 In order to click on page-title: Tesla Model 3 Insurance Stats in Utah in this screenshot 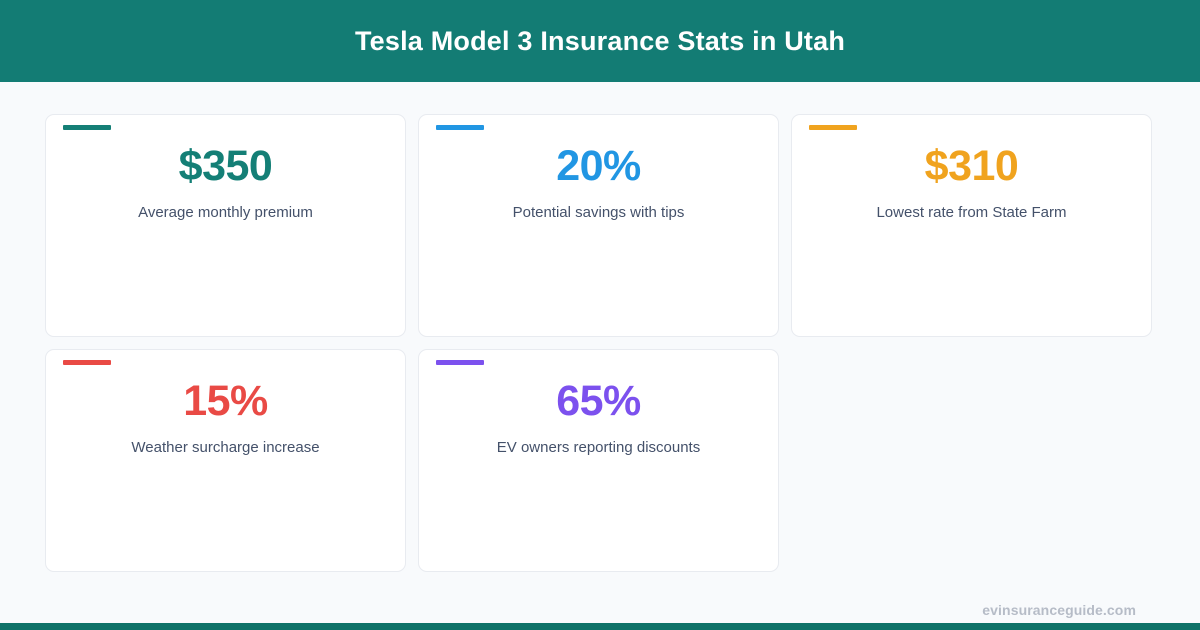, I will do `click(600, 40)`.